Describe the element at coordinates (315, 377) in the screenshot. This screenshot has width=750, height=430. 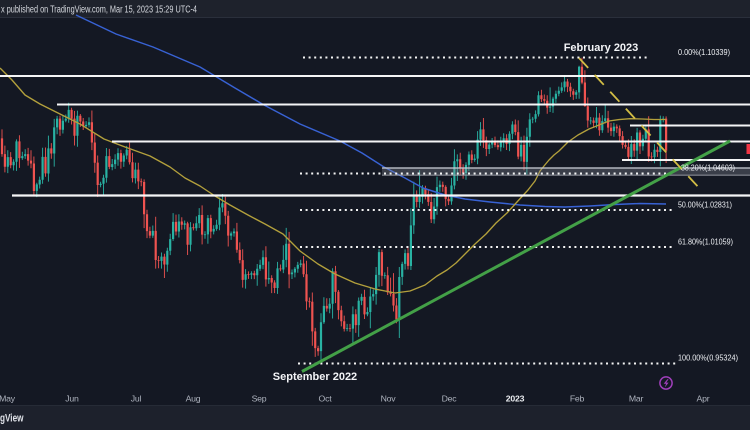
I see `svg-text: September 2022` at that location.